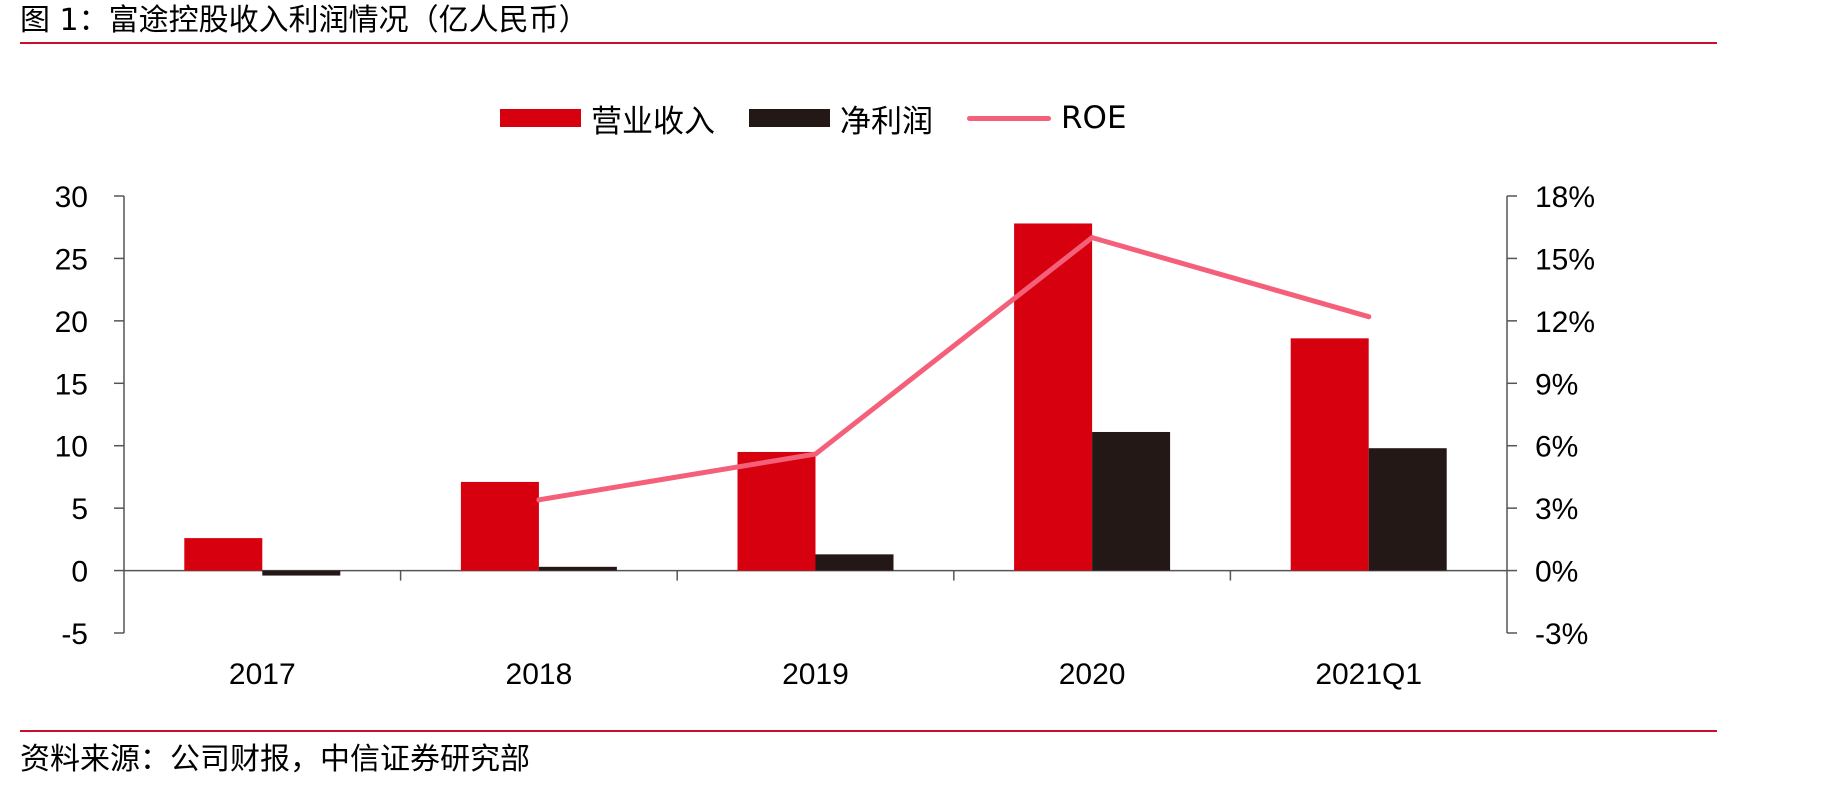 This screenshot has width=1830, height=789. I want to click on x-tick-label: 2020, so click(1092, 674).